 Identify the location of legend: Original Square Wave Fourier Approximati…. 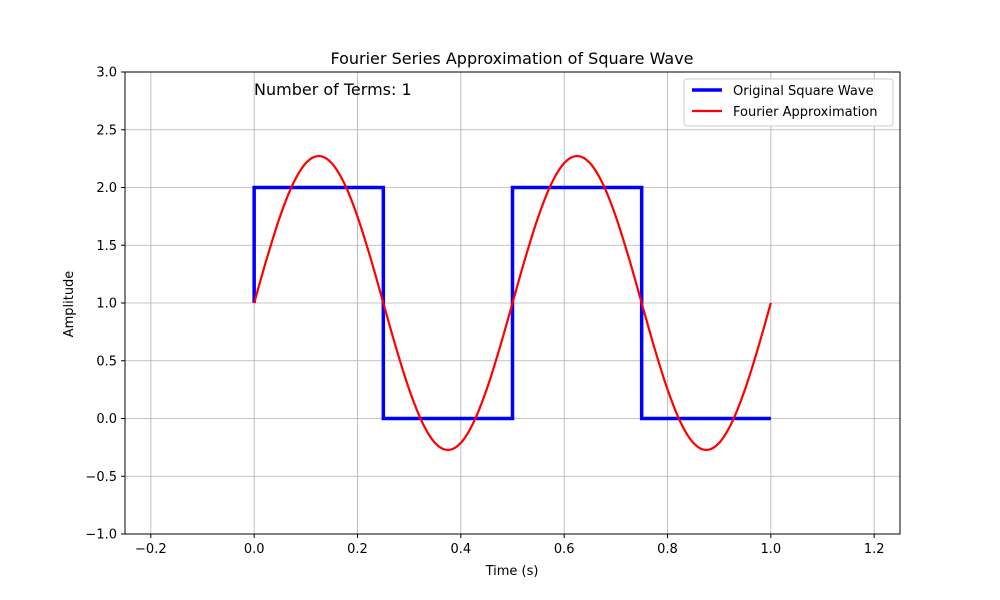
(788, 102).